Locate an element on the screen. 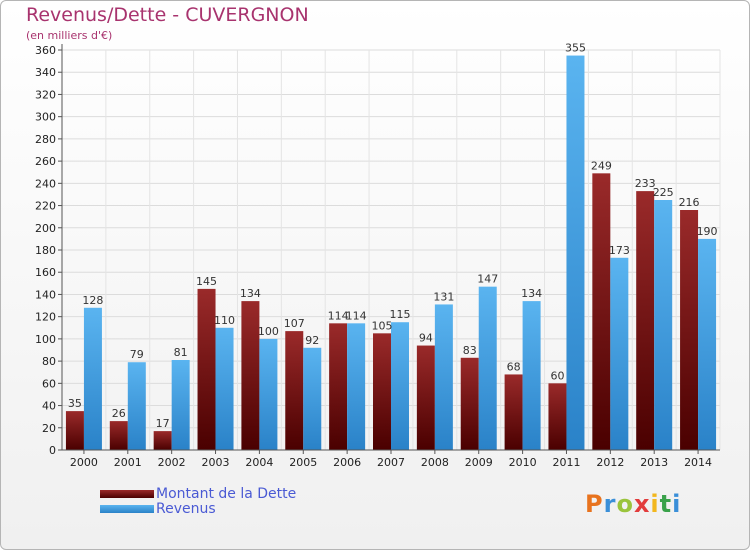 The width and height of the screenshot is (750, 550). data-label: 83 is located at coordinates (470, 350).